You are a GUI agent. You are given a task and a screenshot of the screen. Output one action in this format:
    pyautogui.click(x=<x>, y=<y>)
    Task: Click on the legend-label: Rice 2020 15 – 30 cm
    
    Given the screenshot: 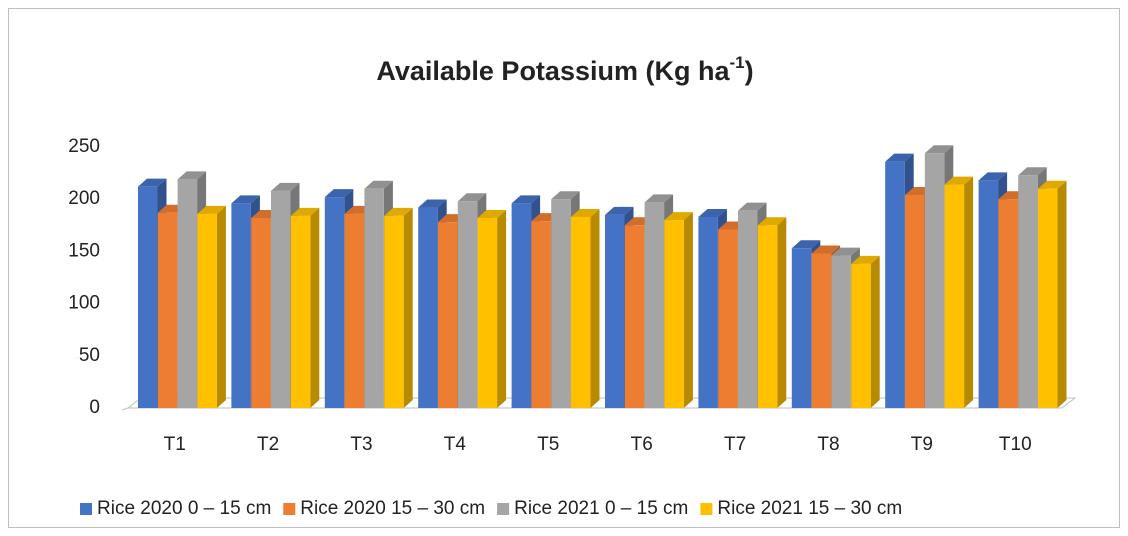 What is the action you would take?
    pyautogui.click(x=392, y=508)
    